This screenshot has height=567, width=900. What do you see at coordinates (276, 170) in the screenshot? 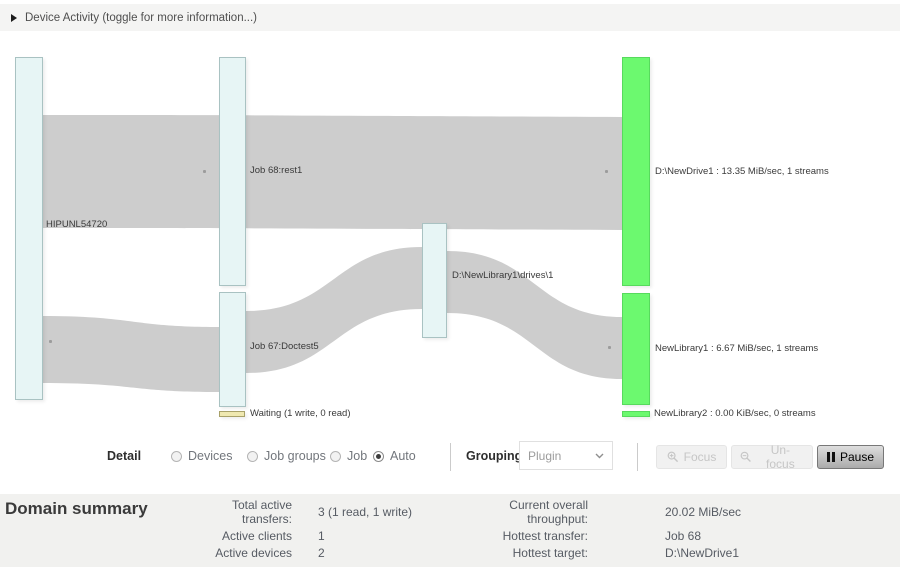
I see `node-label-job68: Job 68:rest1` at bounding box center [276, 170].